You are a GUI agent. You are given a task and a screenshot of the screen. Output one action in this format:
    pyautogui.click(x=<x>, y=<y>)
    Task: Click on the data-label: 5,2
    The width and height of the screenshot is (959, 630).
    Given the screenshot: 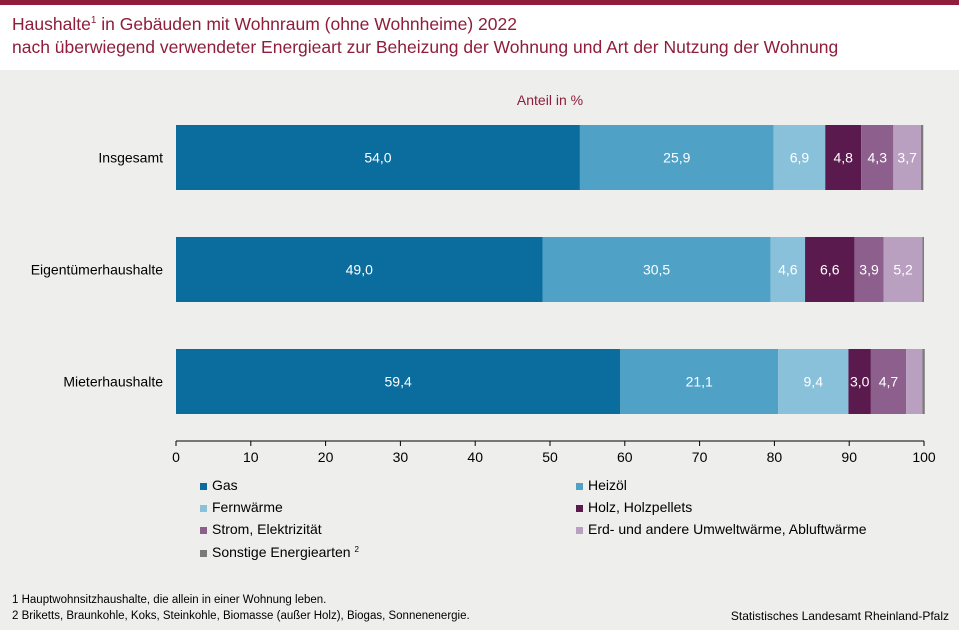 What is the action you would take?
    pyautogui.click(x=903, y=270)
    